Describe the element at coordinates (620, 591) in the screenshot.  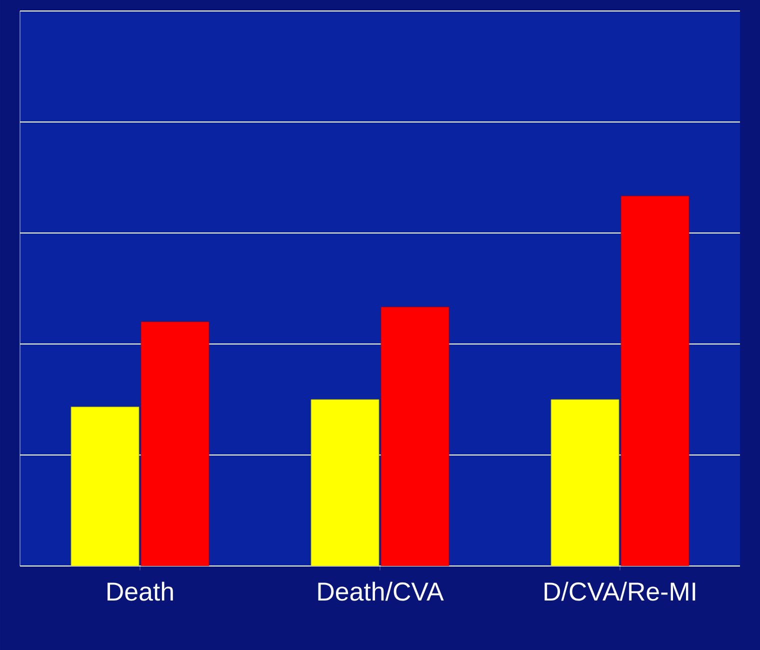
I see `x-tick-label: D/CVA/Re-MI` at that location.